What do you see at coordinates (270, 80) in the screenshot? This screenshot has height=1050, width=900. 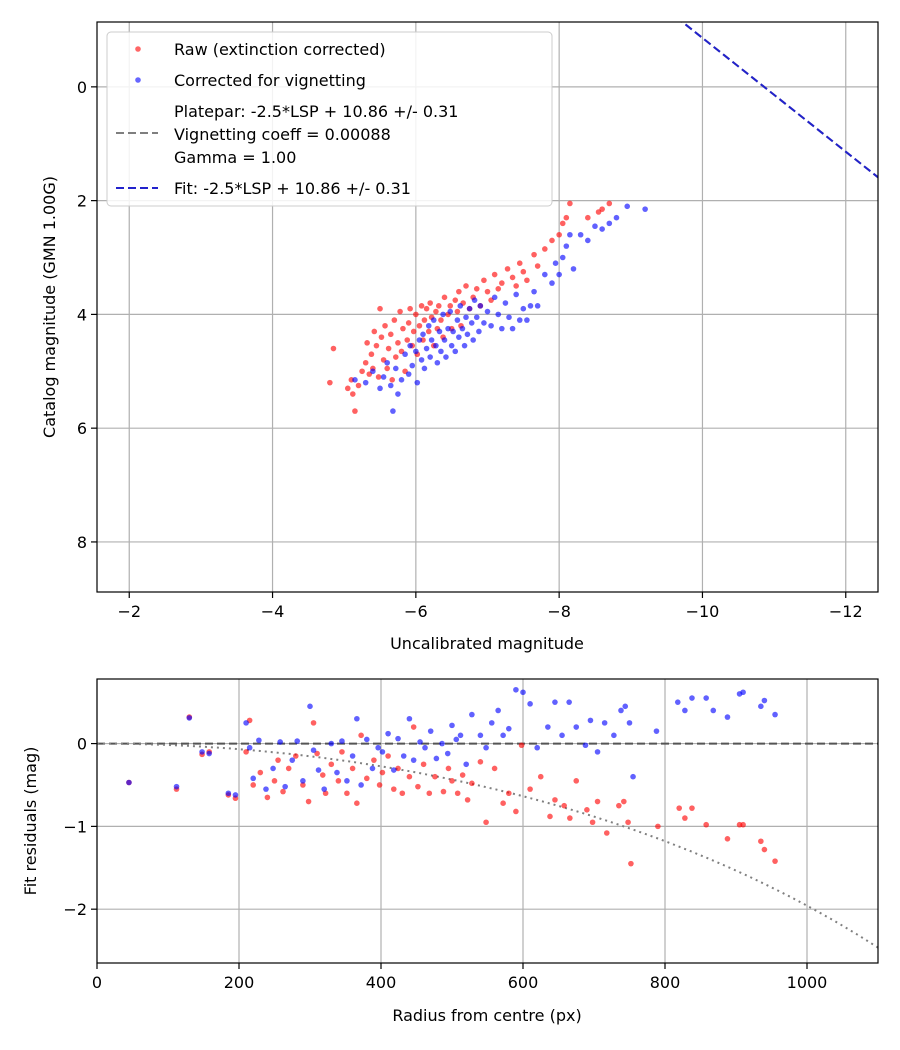 I see `legend-corrected-label: Corrected for vignetting` at bounding box center [270, 80].